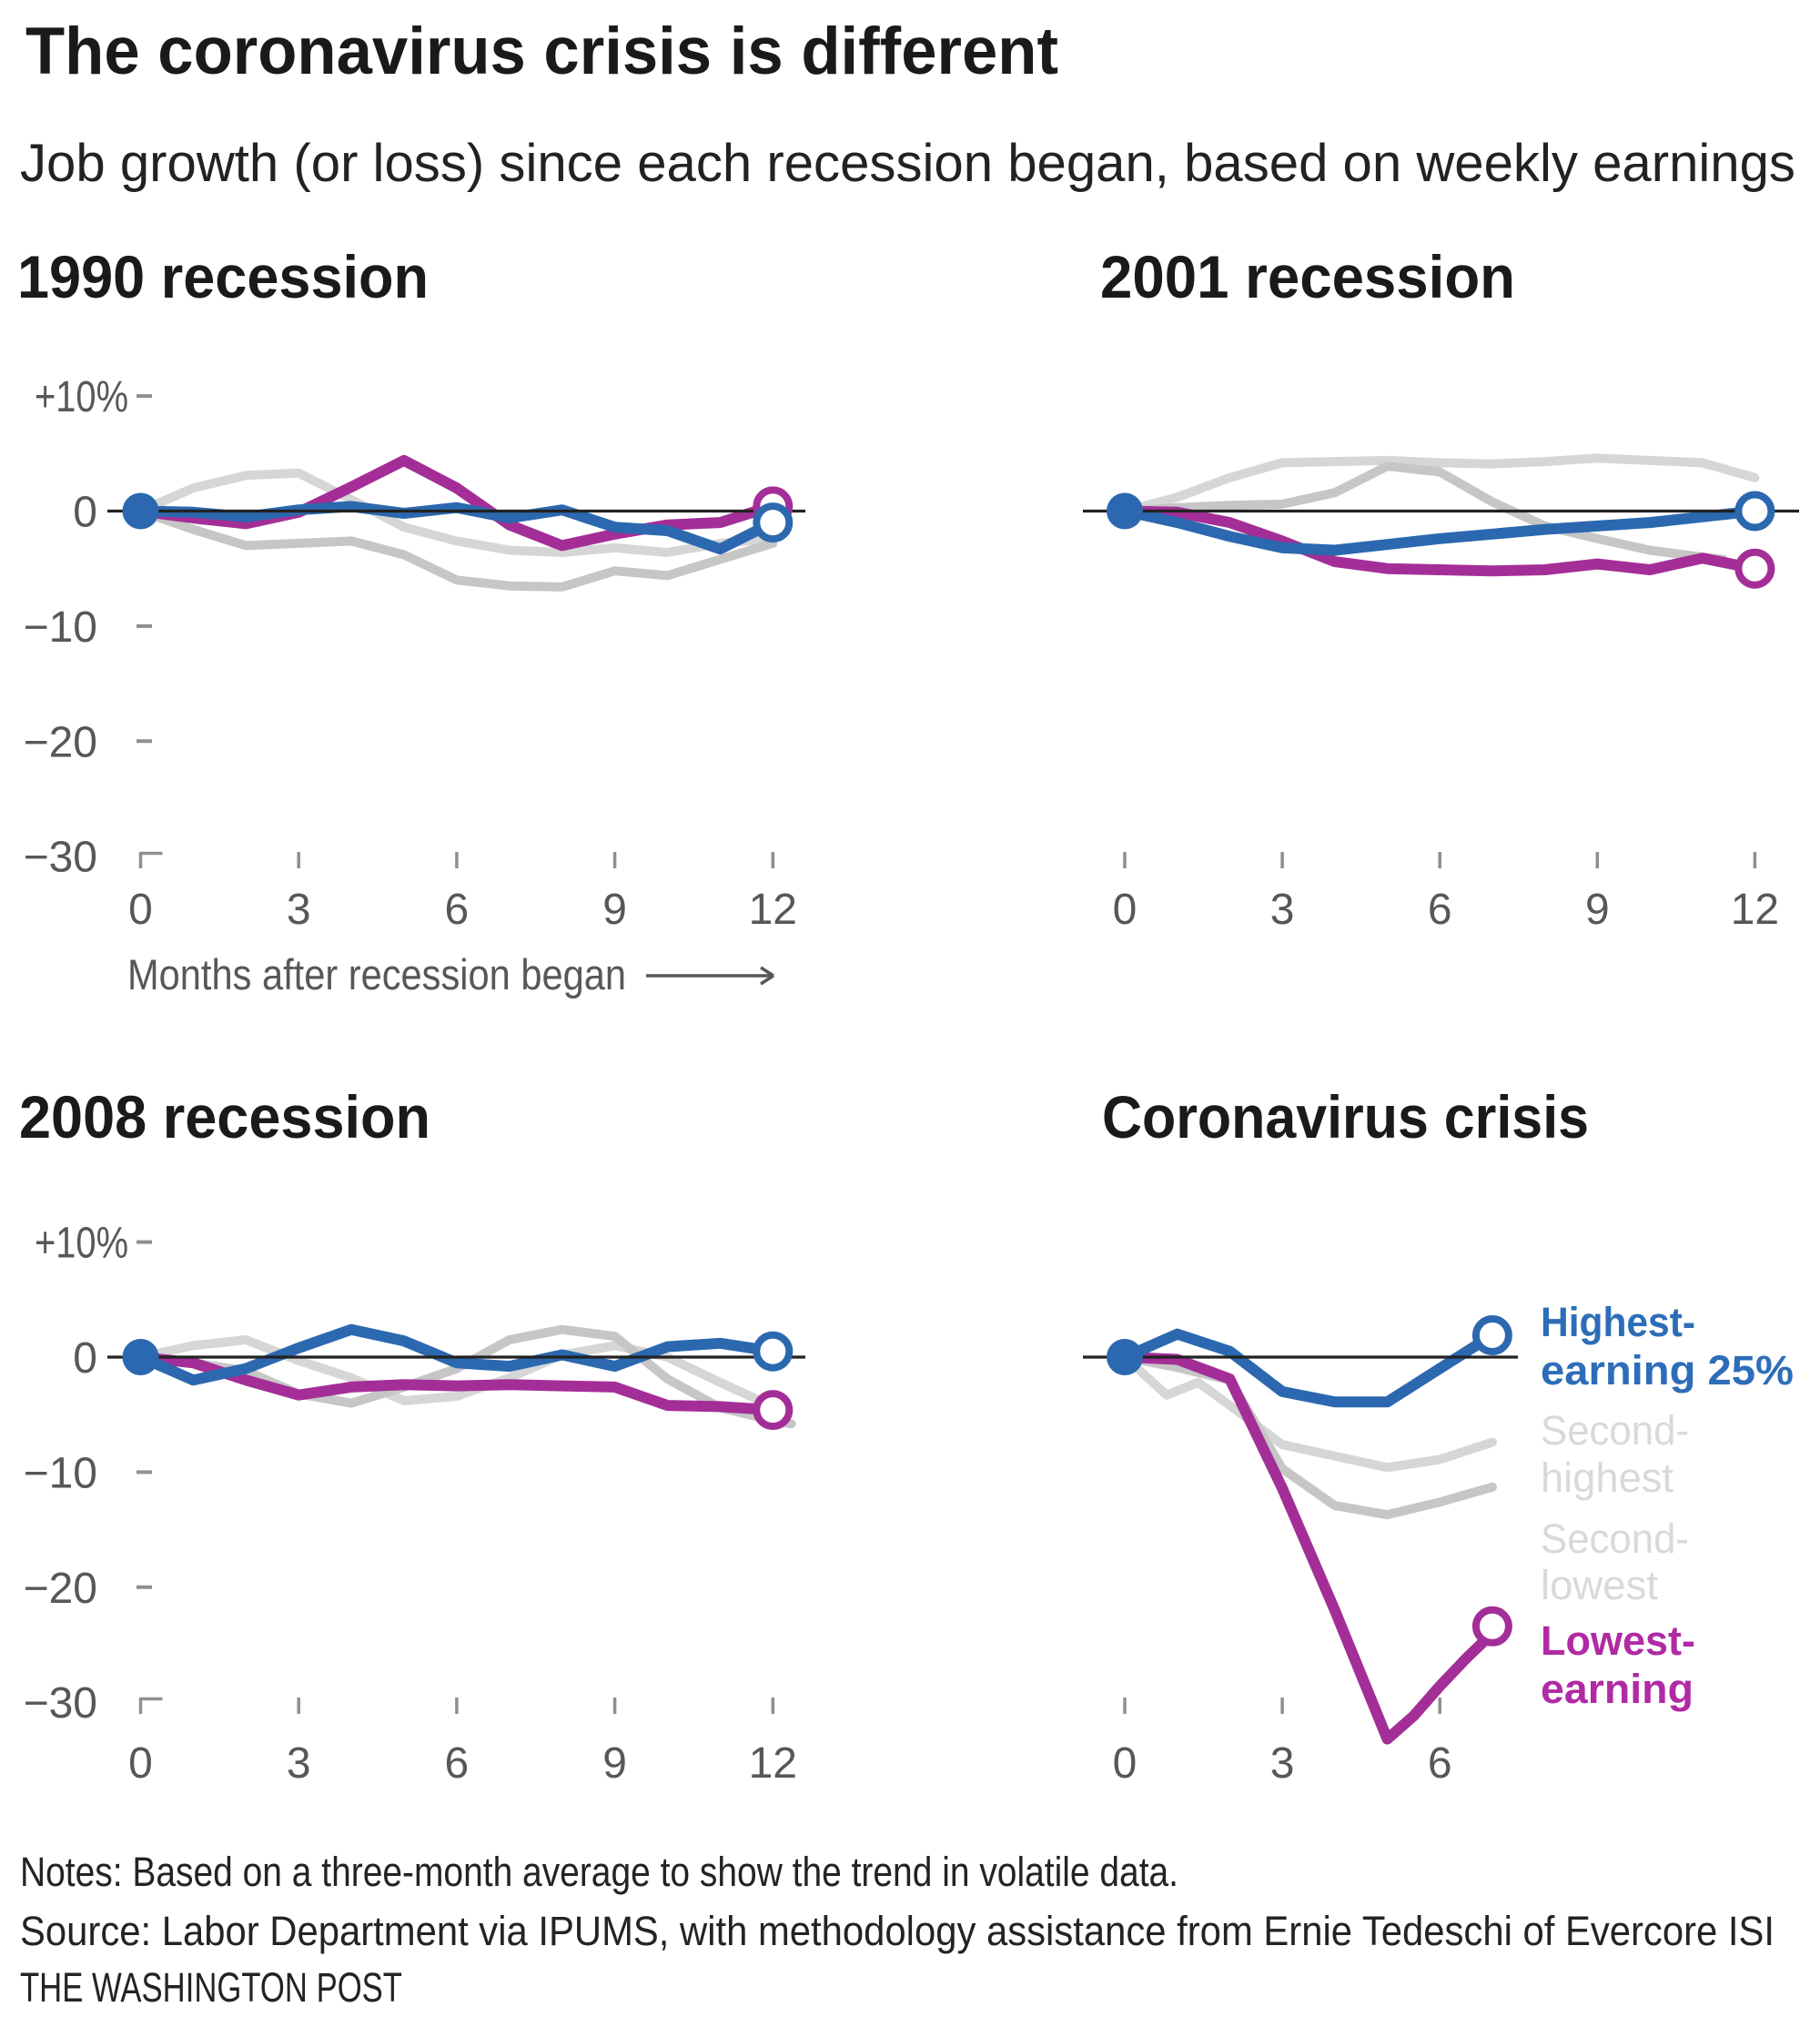 This screenshot has width=1820, height=2027. Describe the element at coordinates (211, 1987) in the screenshot. I see `svg-text: THE WASHINGTON POST` at that location.